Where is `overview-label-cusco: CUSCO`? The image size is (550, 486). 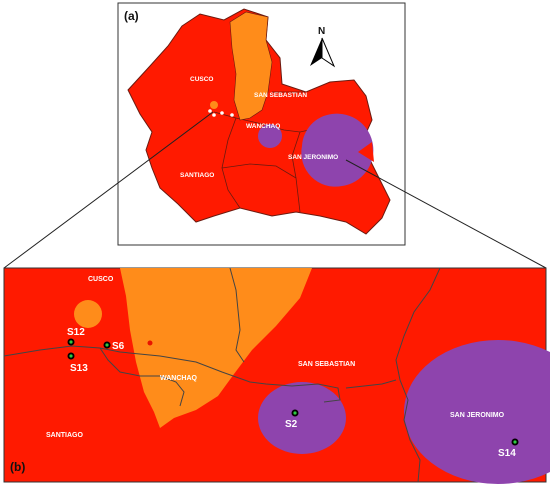 overview-label-cusco: CUSCO is located at coordinates (201, 79).